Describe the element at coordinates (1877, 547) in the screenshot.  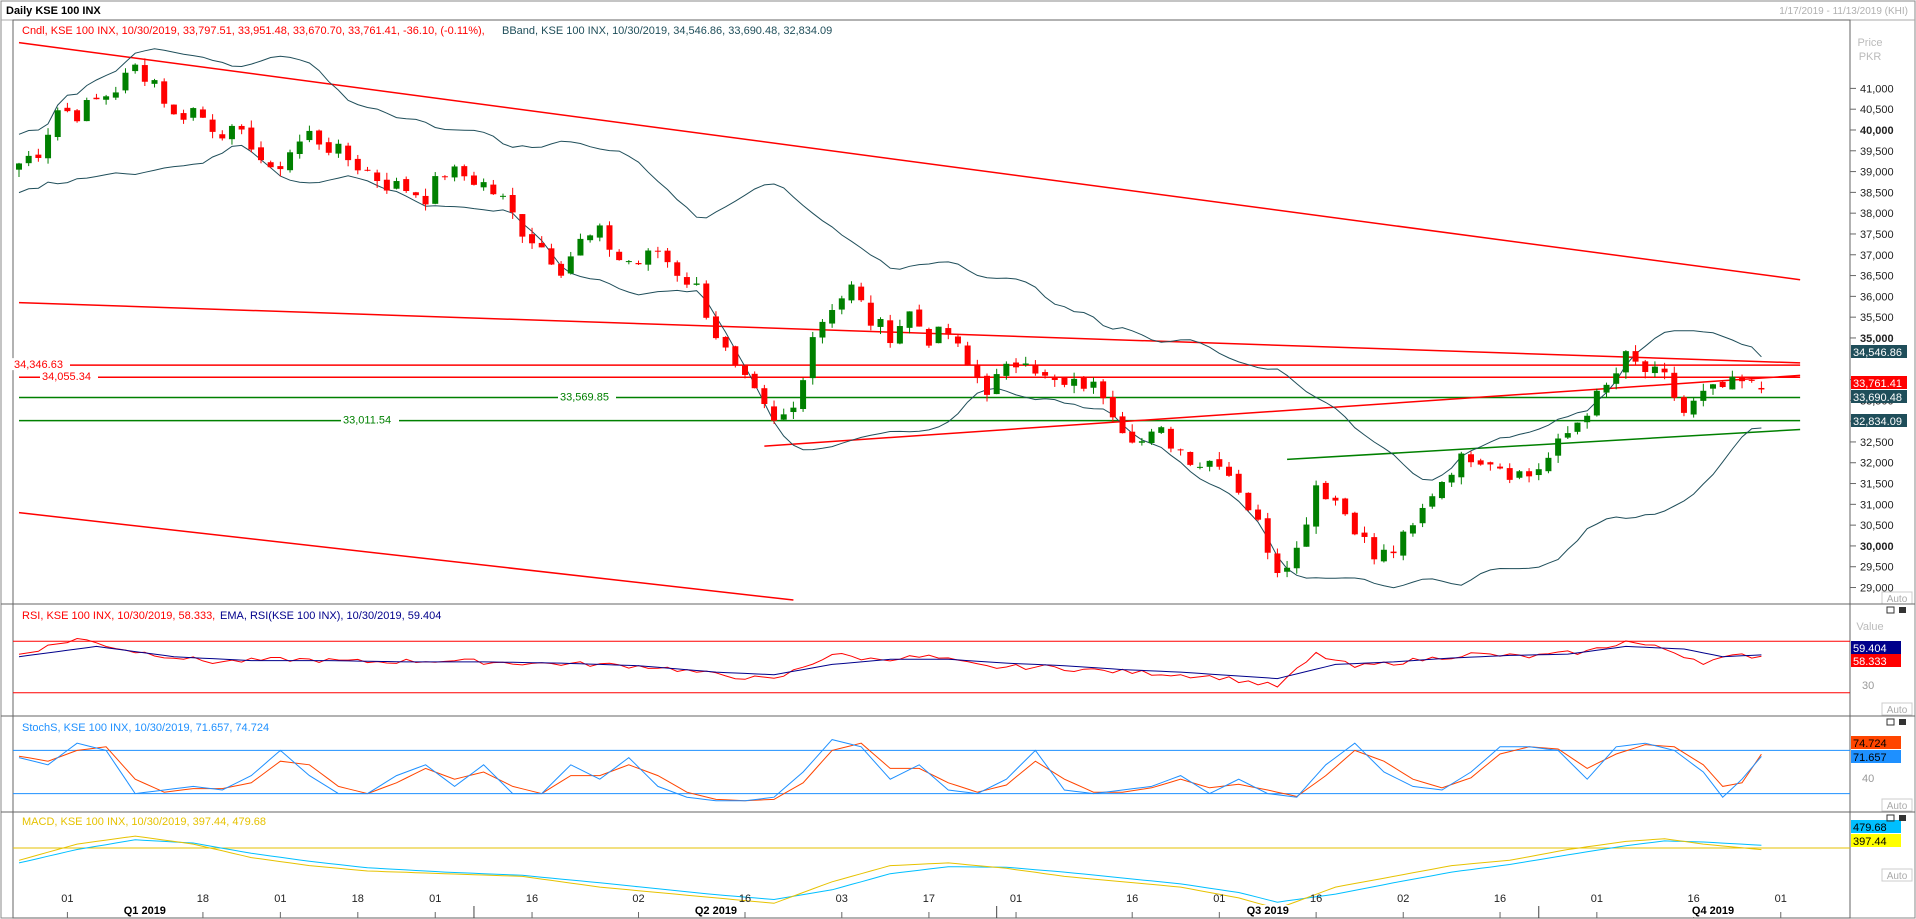
I see `y-tick-label: 30,000` at that location.